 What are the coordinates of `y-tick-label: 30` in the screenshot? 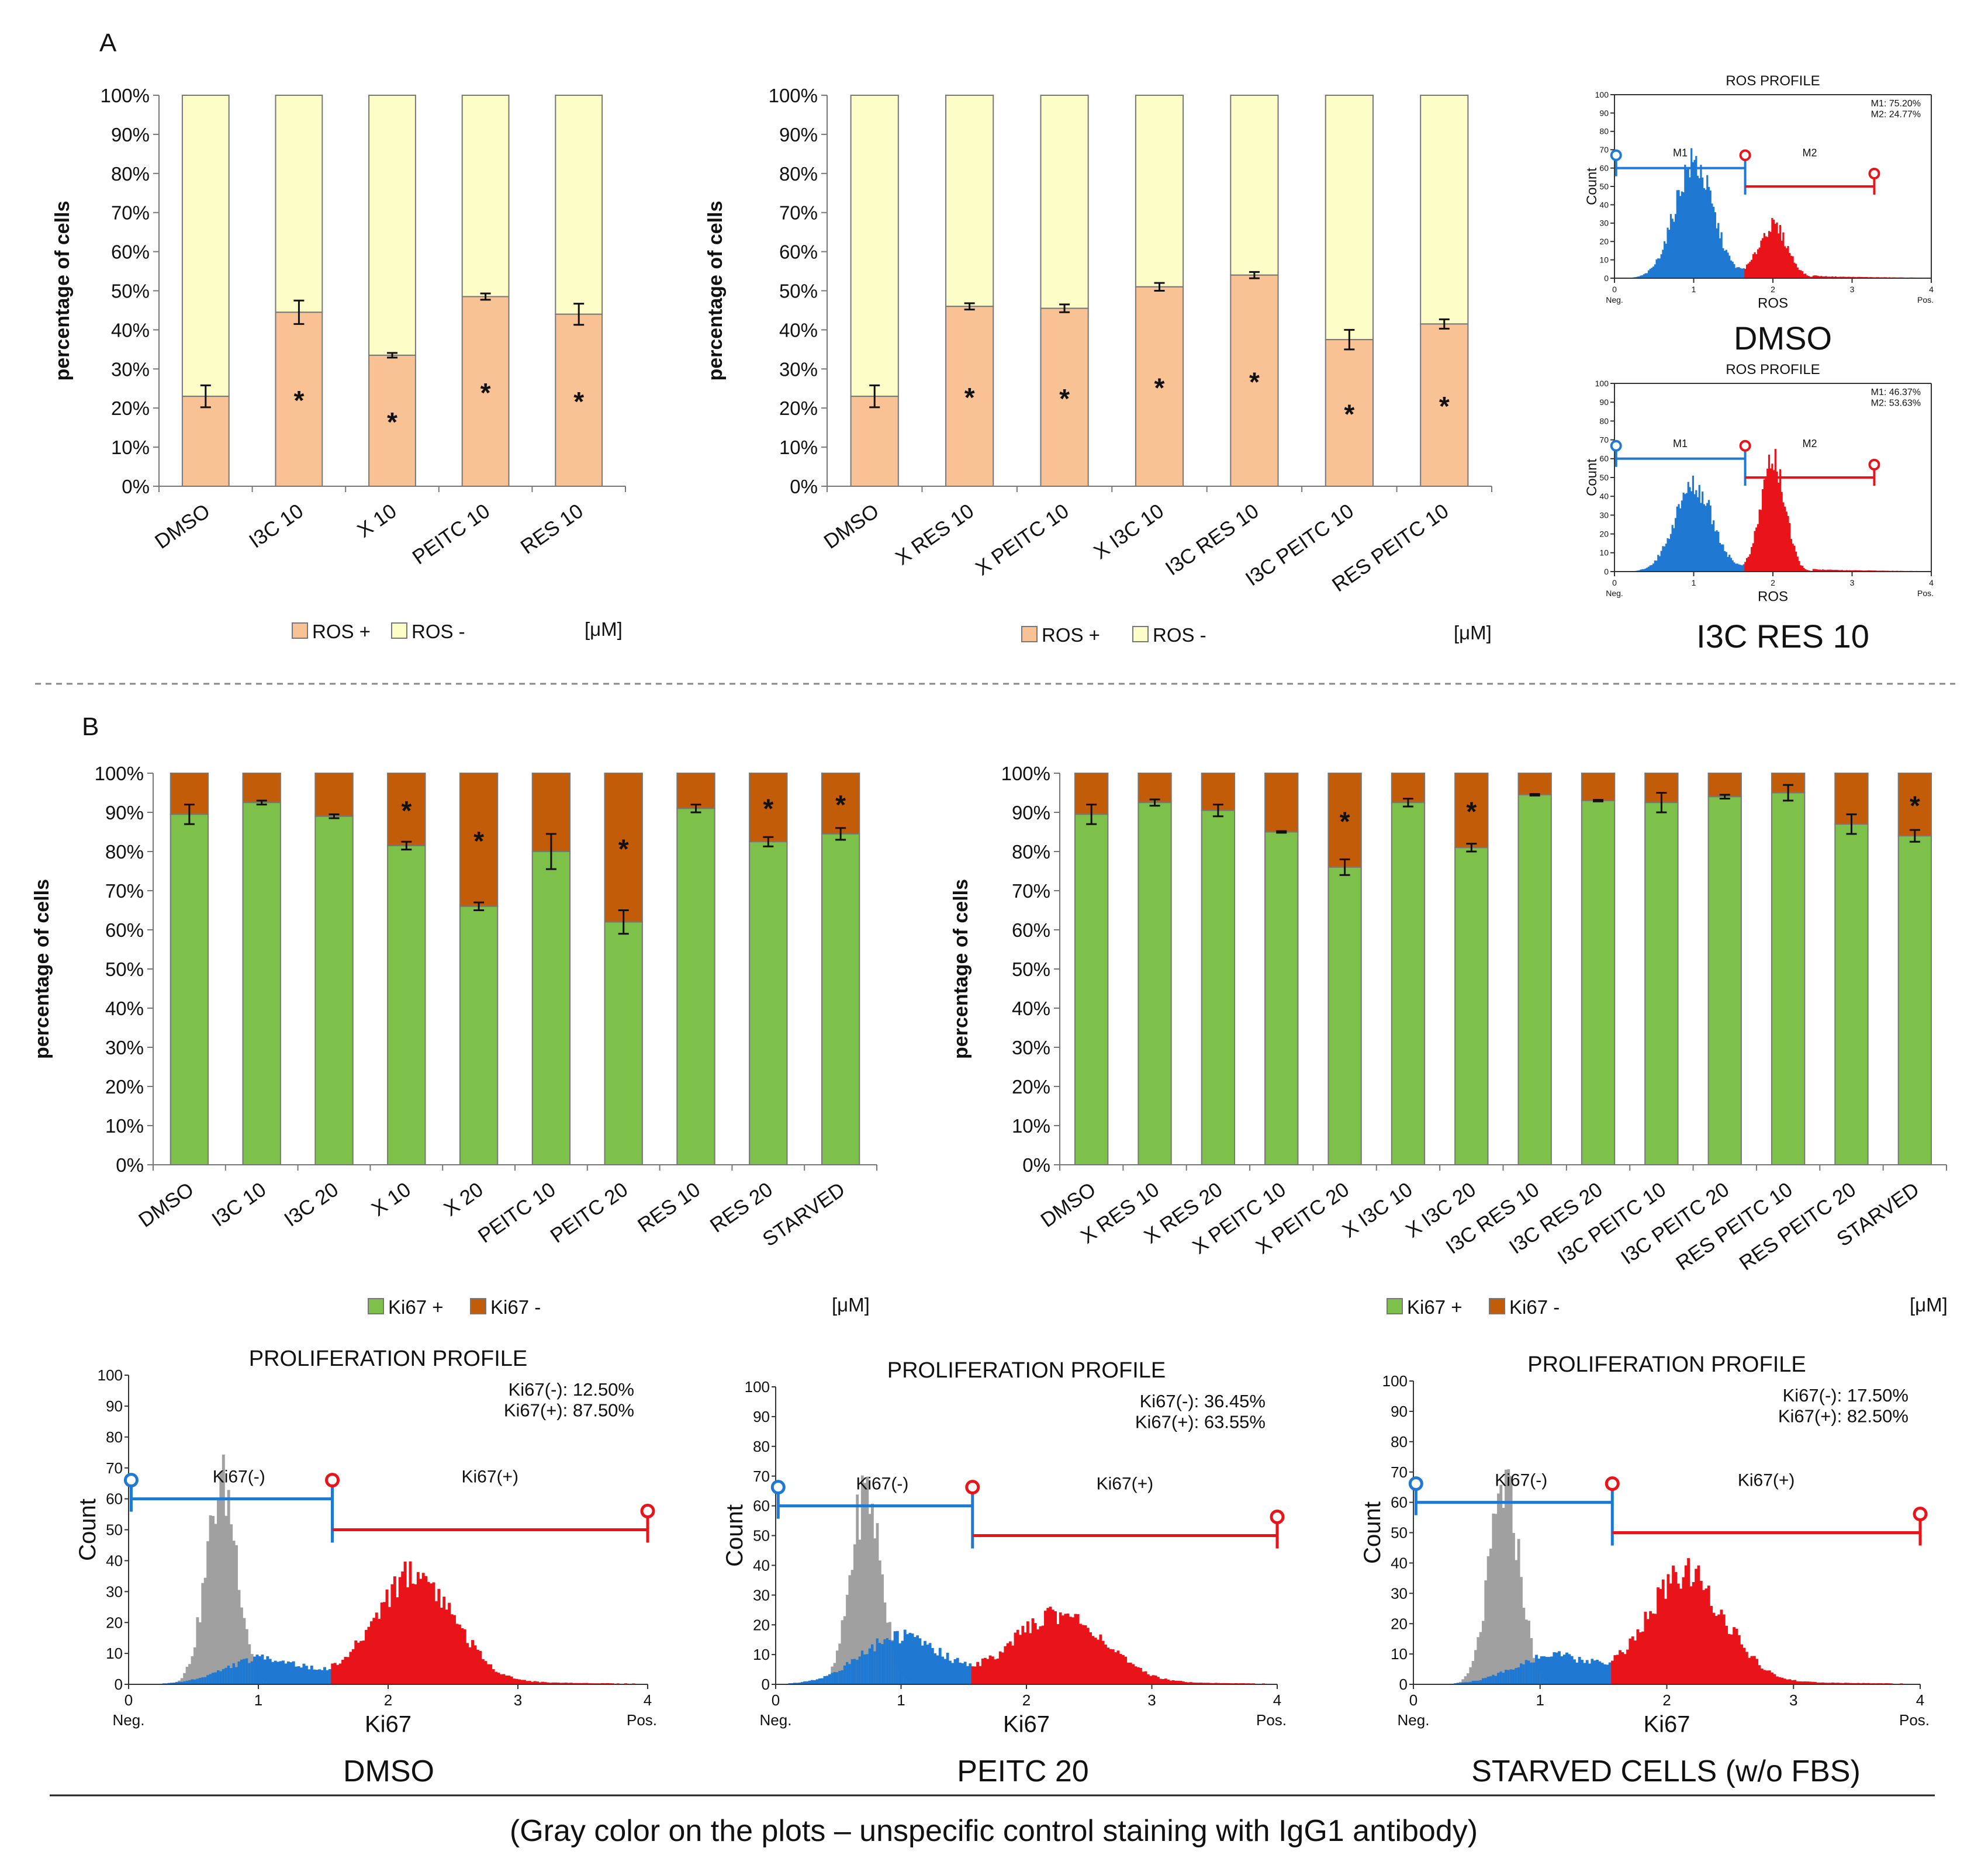 It's located at (761, 1595).